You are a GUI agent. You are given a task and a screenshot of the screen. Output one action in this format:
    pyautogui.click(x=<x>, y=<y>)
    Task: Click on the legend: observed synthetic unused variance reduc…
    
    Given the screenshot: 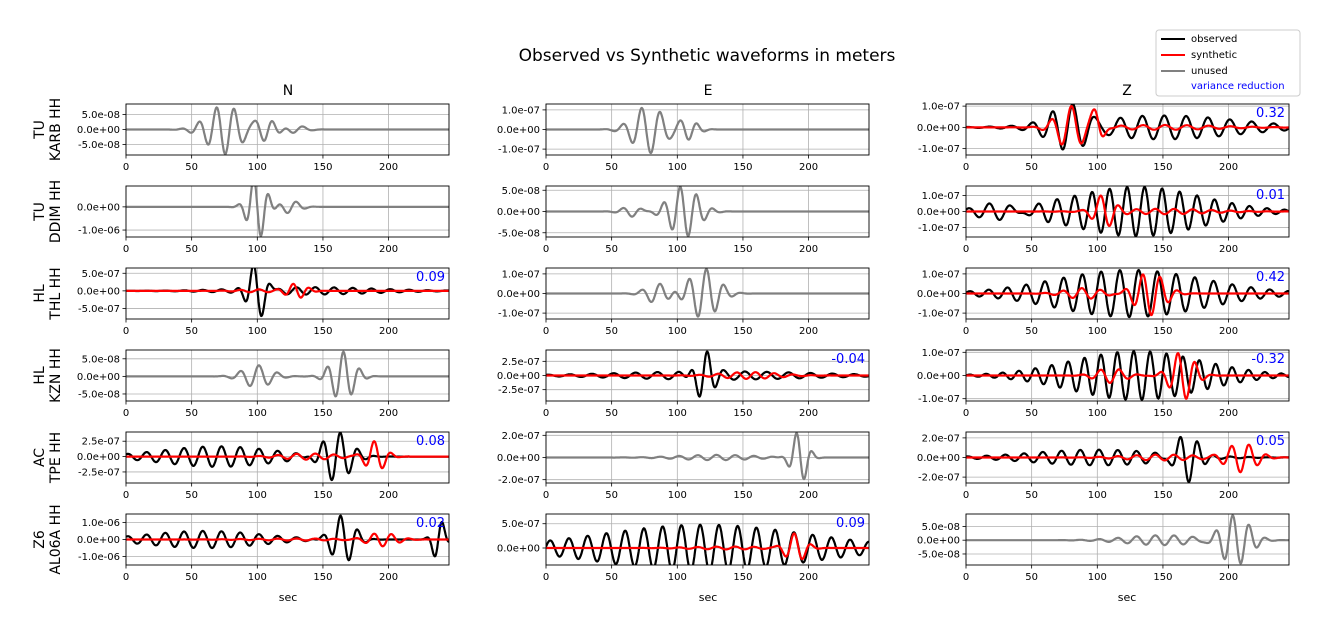 What is the action you would take?
    pyautogui.click(x=1228, y=63)
    